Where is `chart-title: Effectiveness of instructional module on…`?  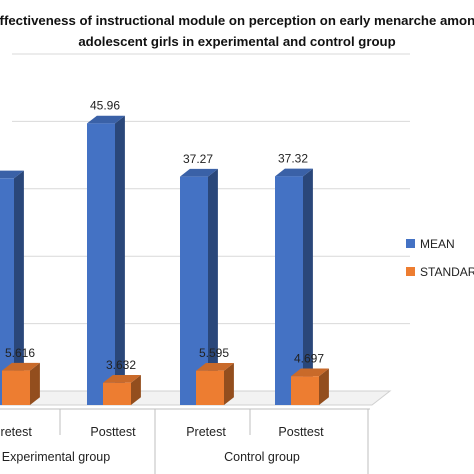
chart-title: Effectiveness of instructional module on… is located at coordinates (237, 31).